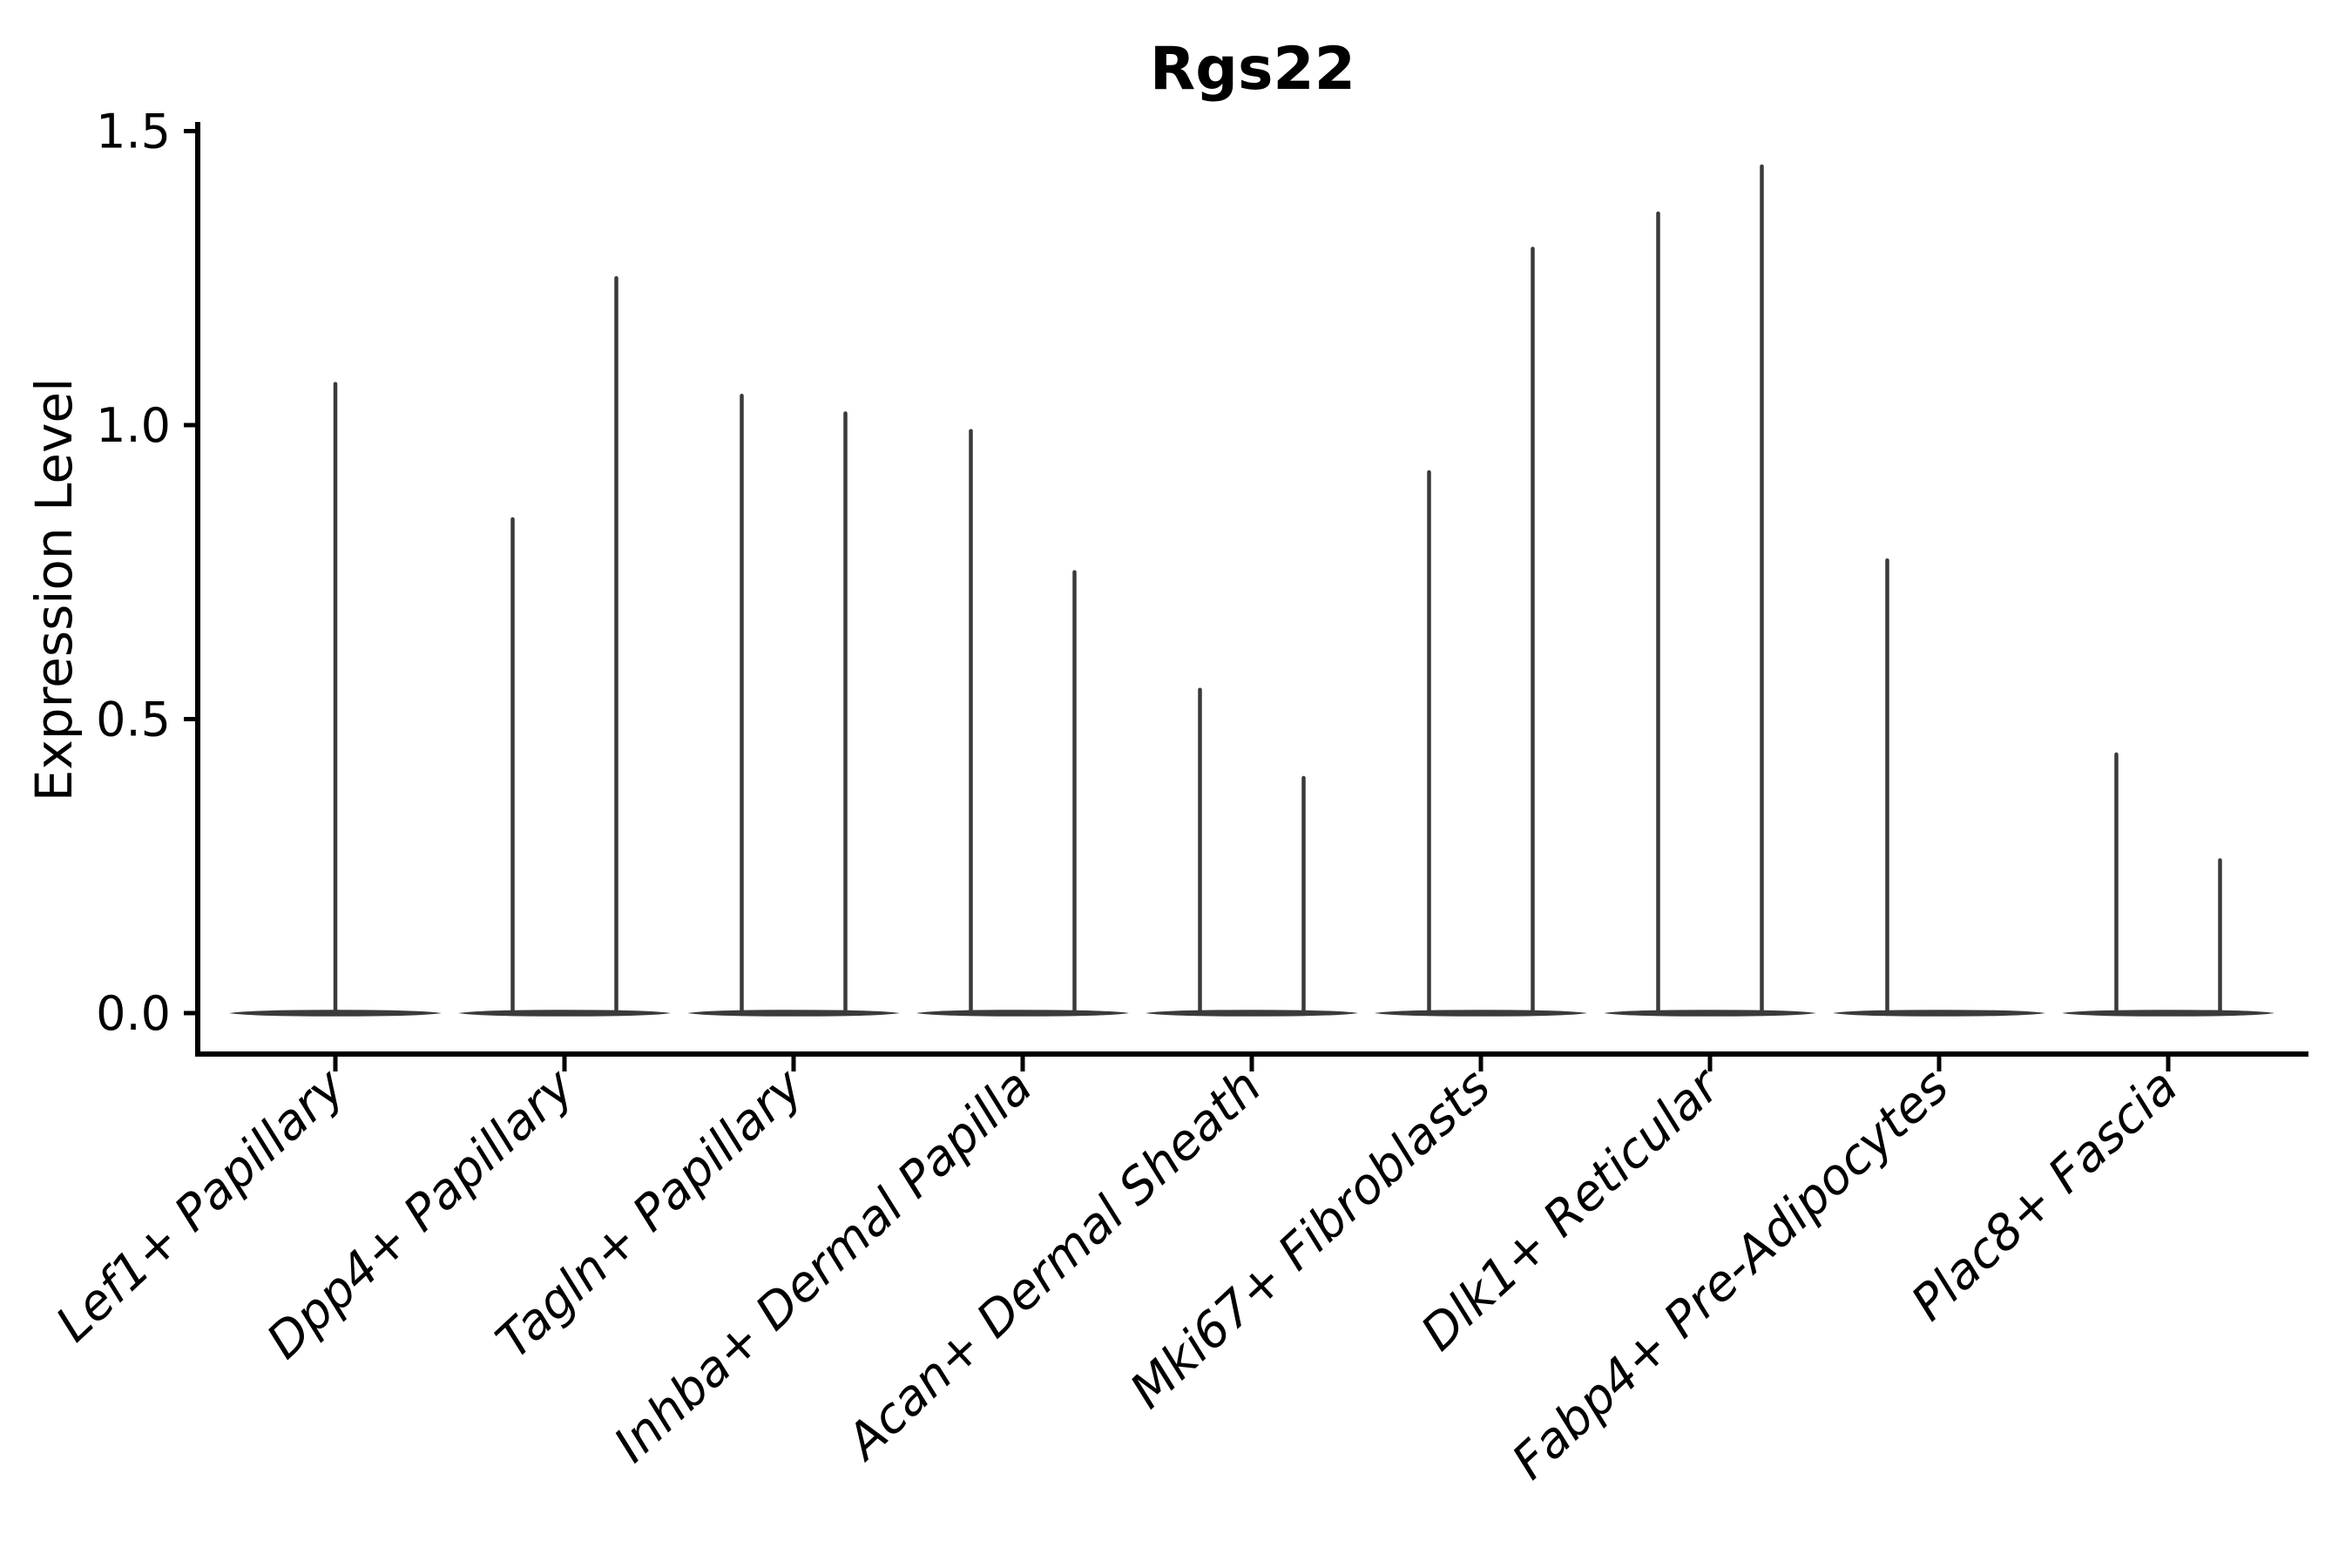 The image size is (2352, 1568). I want to click on y-tick-label: 1.5, so click(134, 132).